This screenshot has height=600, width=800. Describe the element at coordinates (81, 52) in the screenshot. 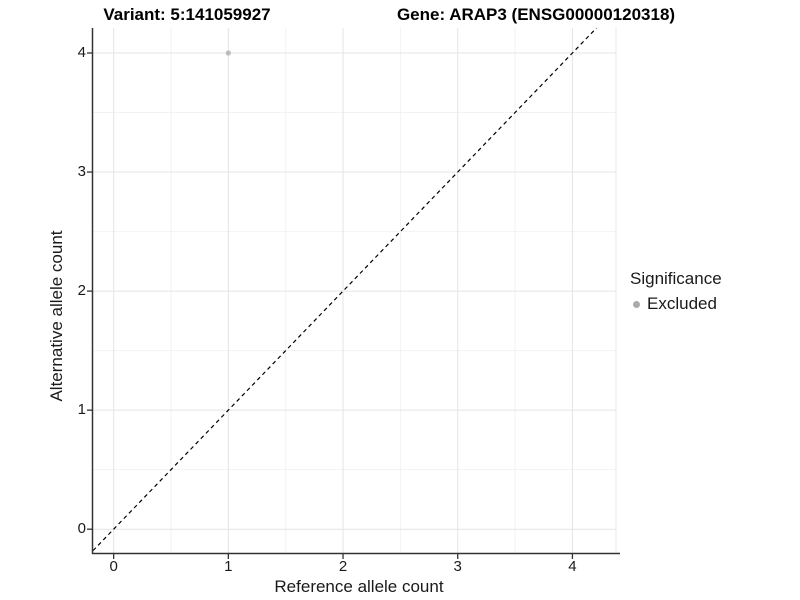

I see `y-tick-label-4: 4` at that location.